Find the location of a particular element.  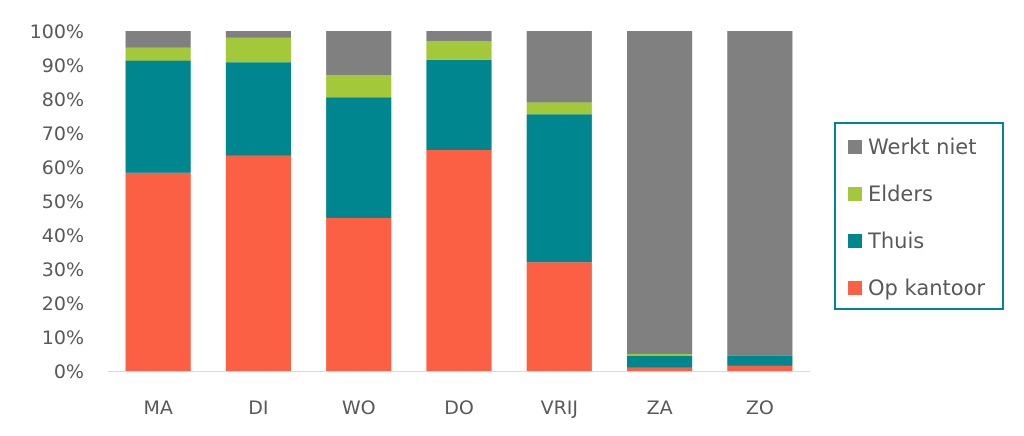

legend-item-elders: Elders is located at coordinates (890, 194).